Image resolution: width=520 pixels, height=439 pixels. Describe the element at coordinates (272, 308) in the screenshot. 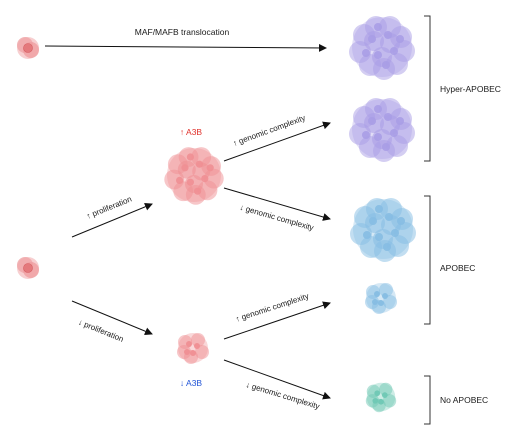

I see `up-genomic-label-2: ↑ genomic complexity` at that location.